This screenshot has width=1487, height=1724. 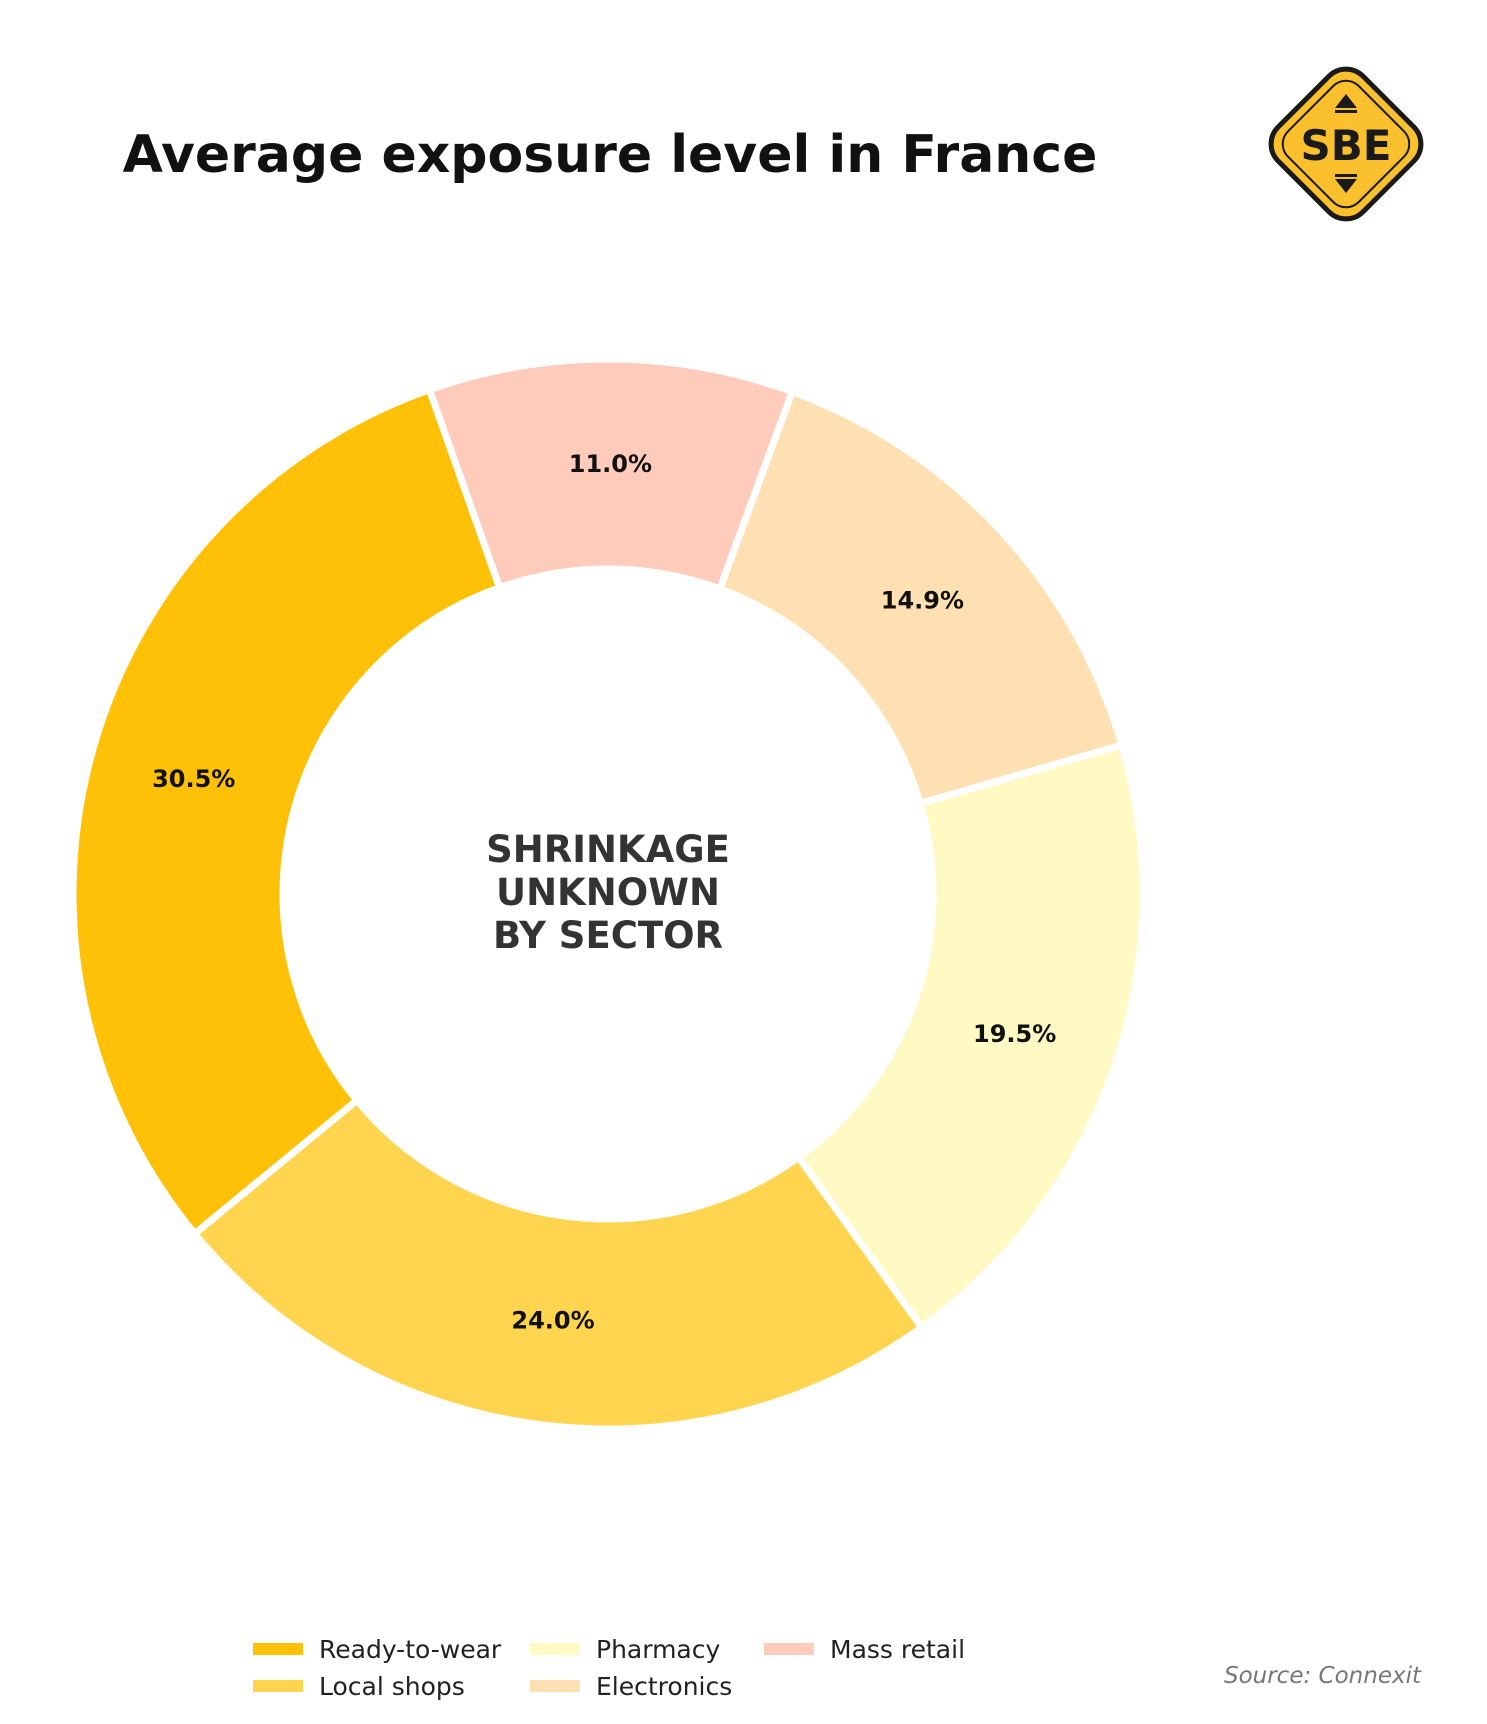 I want to click on legend-item-ready-to-wear: Ready-to-wear, so click(x=377, y=1649).